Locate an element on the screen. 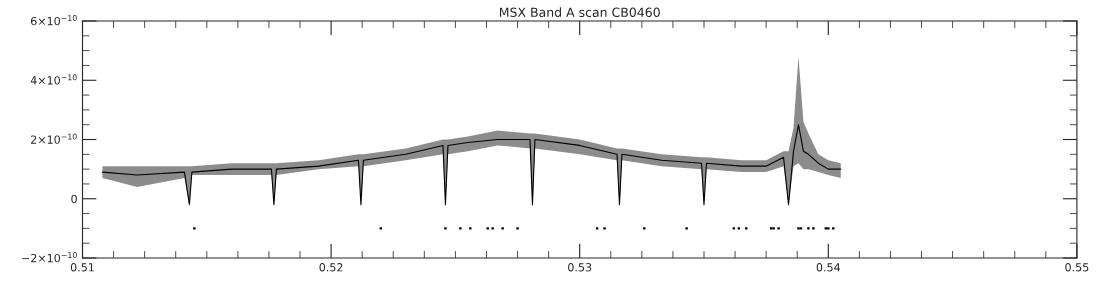  x-tick-label: 0.52 is located at coordinates (331, 267).